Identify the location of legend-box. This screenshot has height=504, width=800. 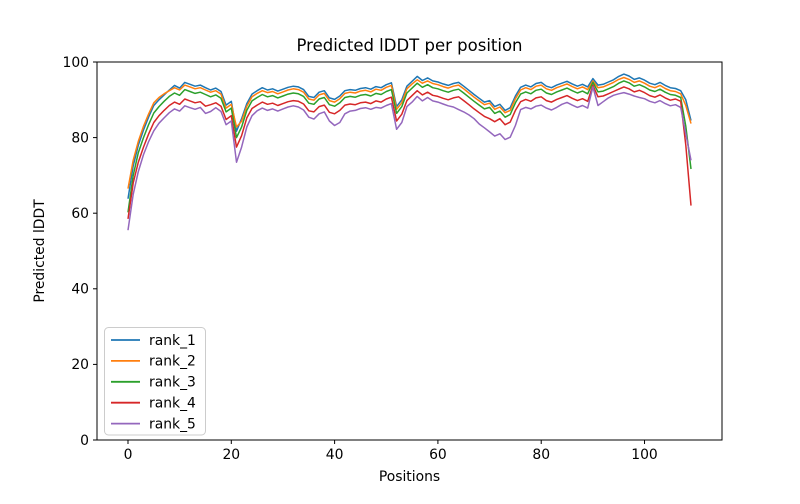
(155, 381).